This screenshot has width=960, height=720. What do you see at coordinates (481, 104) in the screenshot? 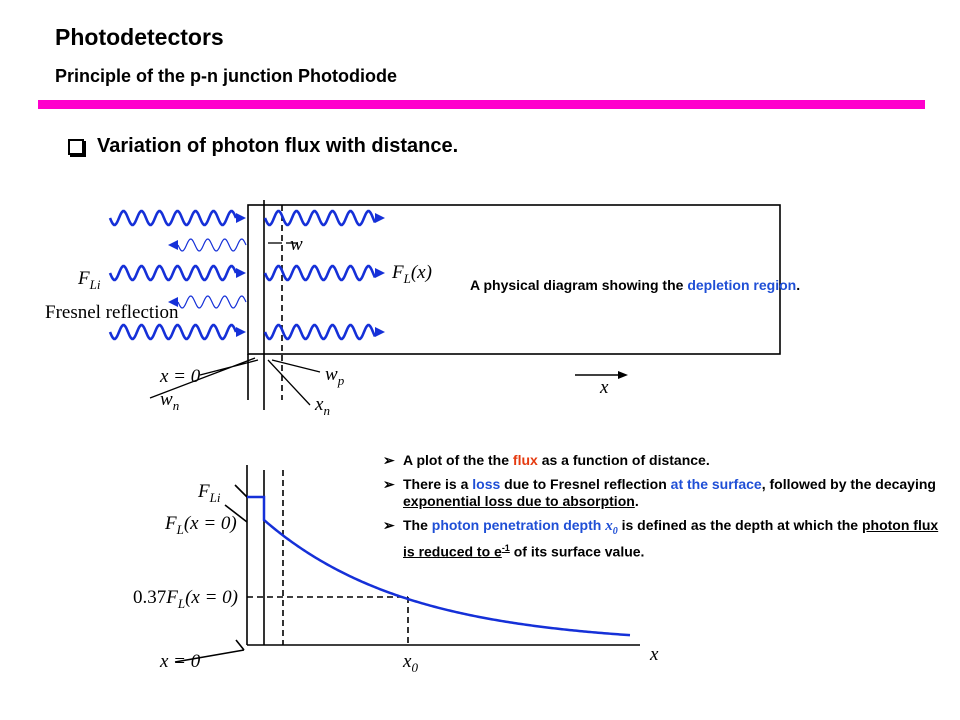
I see `divider` at bounding box center [481, 104].